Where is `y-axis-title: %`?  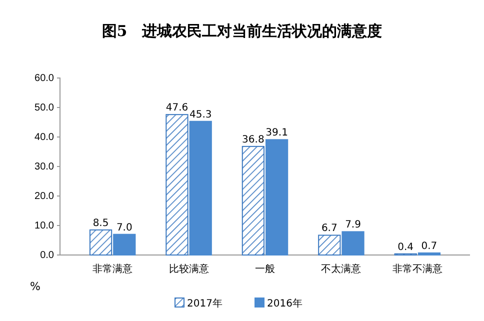 y-axis-title: % is located at coordinates (35, 286).